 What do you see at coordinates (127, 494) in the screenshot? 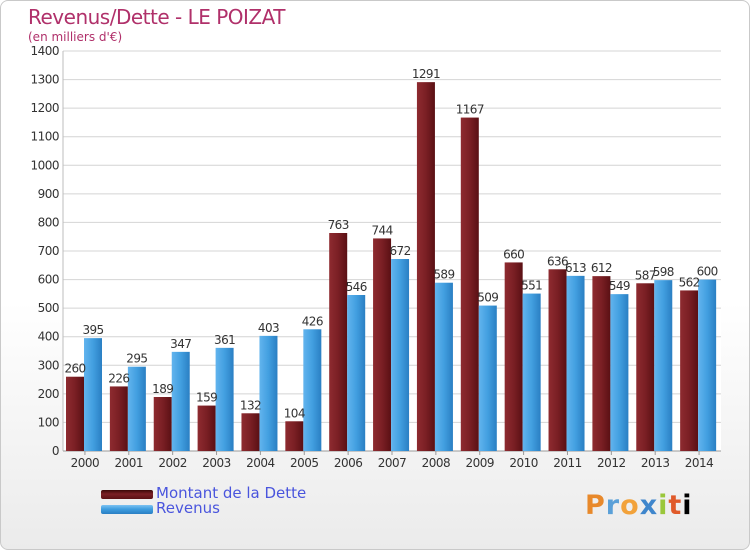
I see `legend-swatch-dette` at bounding box center [127, 494].